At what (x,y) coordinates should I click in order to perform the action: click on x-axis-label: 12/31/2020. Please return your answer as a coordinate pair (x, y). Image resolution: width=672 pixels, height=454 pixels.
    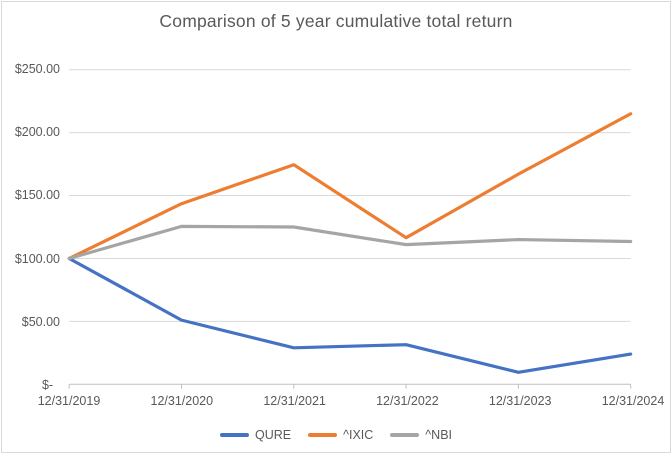
    Looking at the image, I should click on (182, 401).